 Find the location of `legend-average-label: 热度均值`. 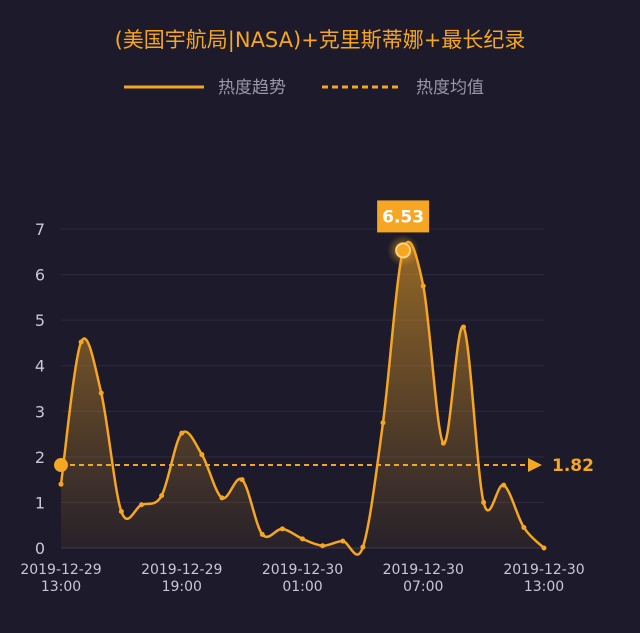

legend-average-label: 热度均值 is located at coordinates (450, 88).